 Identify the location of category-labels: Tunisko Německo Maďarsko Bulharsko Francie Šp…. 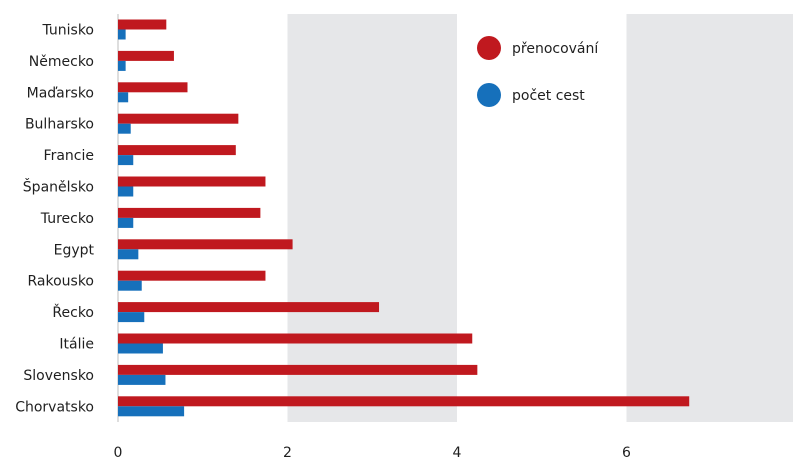
(54, 219).